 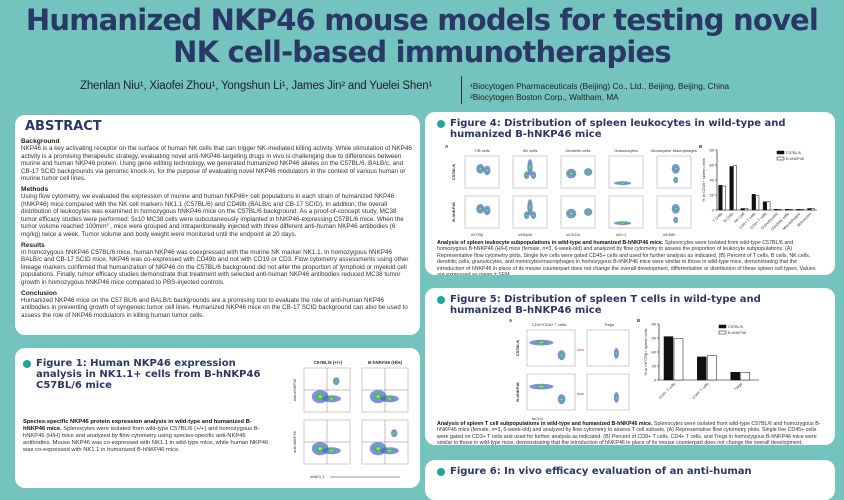 What do you see at coordinates (39, 293) in the screenshot?
I see `section-heading: Conclusion` at bounding box center [39, 293].